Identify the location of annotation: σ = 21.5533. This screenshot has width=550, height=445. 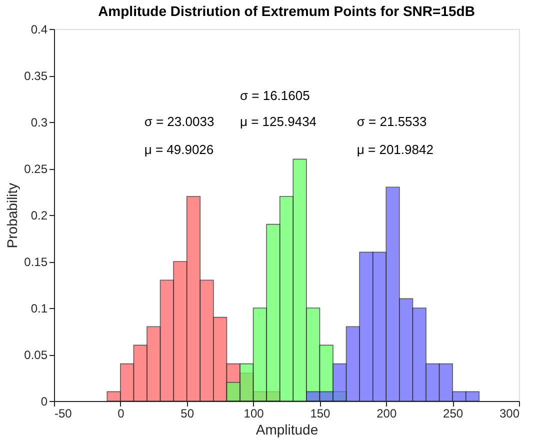
(391, 121).